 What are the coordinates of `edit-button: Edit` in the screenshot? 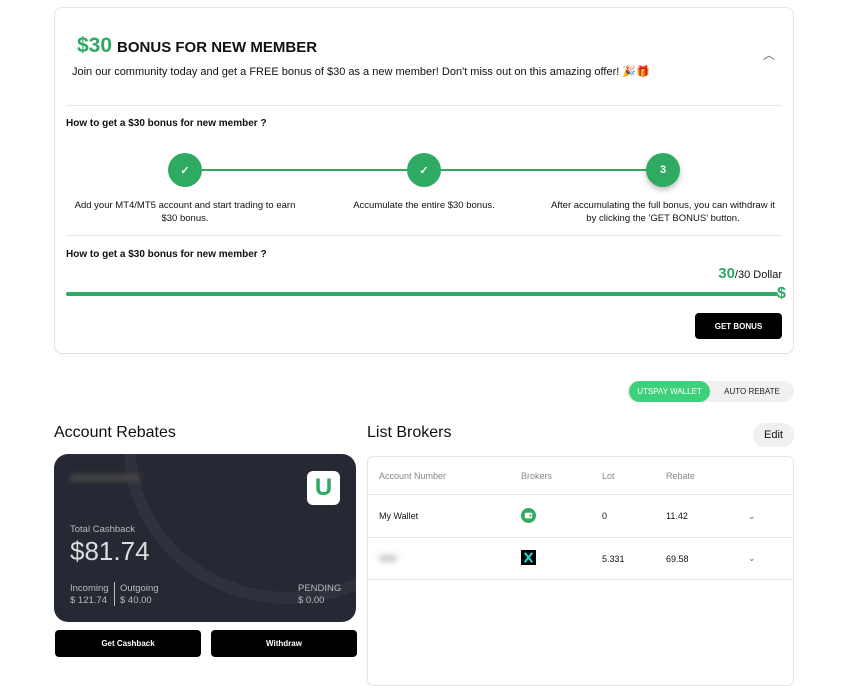 It's located at (773, 435).